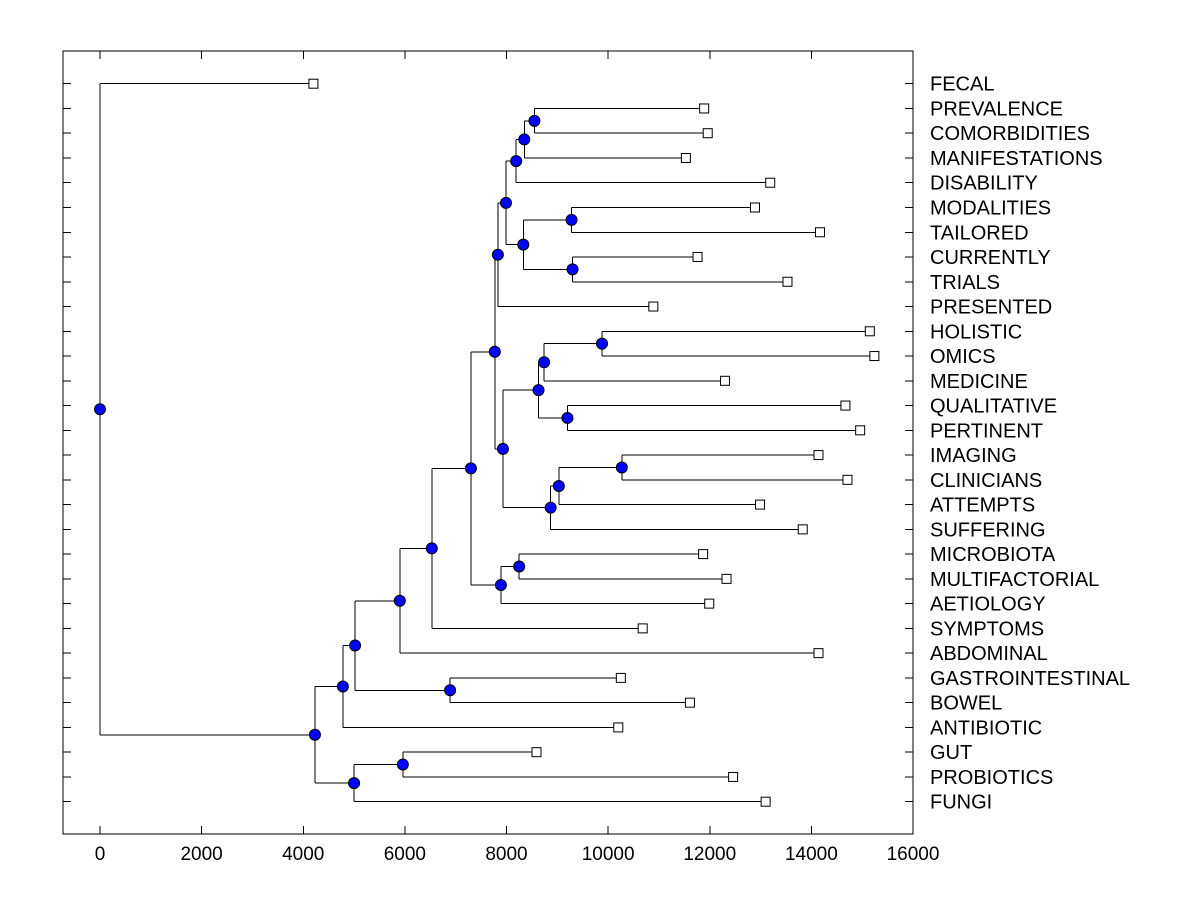  Describe the element at coordinates (986, 728) in the screenshot. I see `leaf-label: ANTIBIOTIC` at that location.